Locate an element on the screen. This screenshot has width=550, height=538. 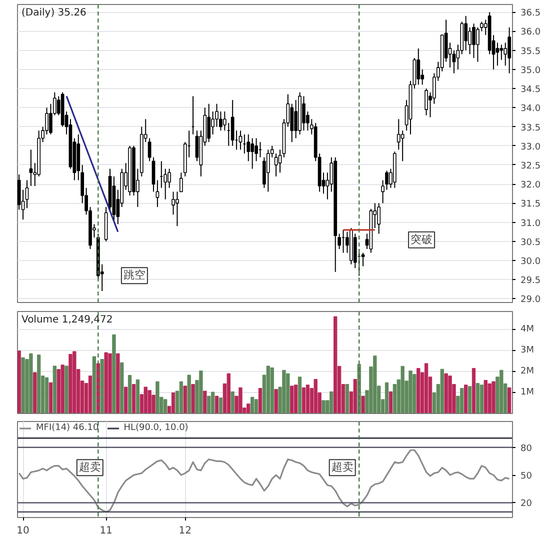
annotation: 超卖 is located at coordinates (342, 467).